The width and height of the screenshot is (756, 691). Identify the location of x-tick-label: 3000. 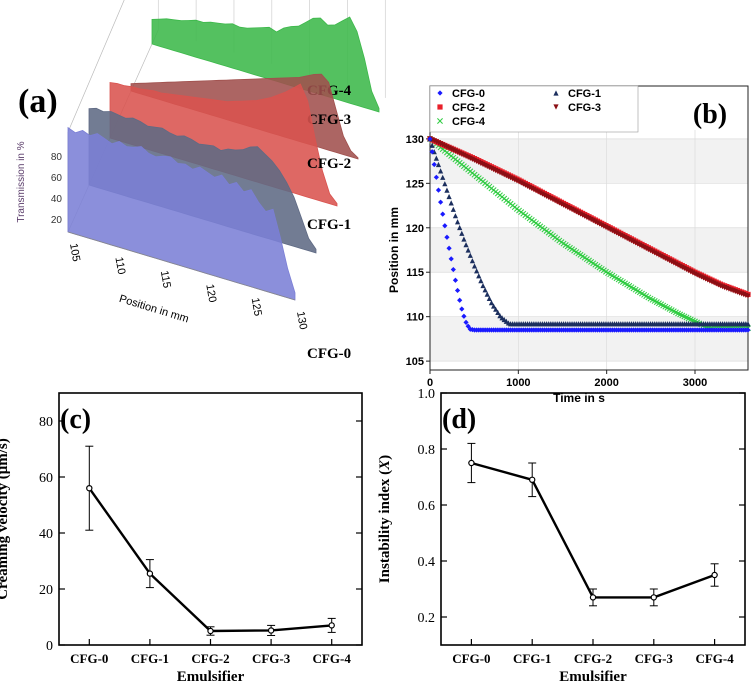
(695, 383).